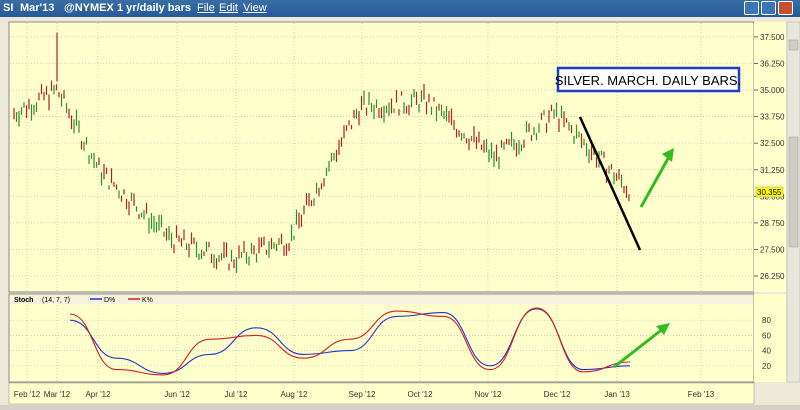 The width and height of the screenshot is (800, 410). Describe the element at coordinates (772, 276) in the screenshot. I see `price-tick-label: 26.250` at that location.